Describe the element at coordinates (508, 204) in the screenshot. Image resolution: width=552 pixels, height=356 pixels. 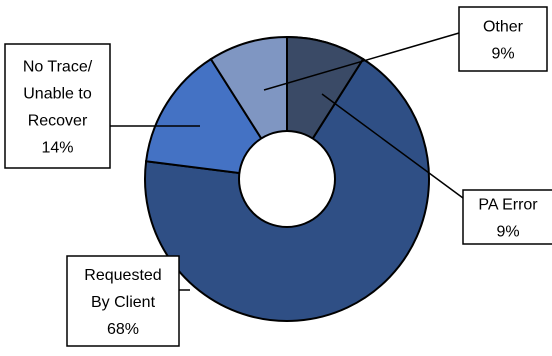
I see `callout-label-line: PA Error` at that location.